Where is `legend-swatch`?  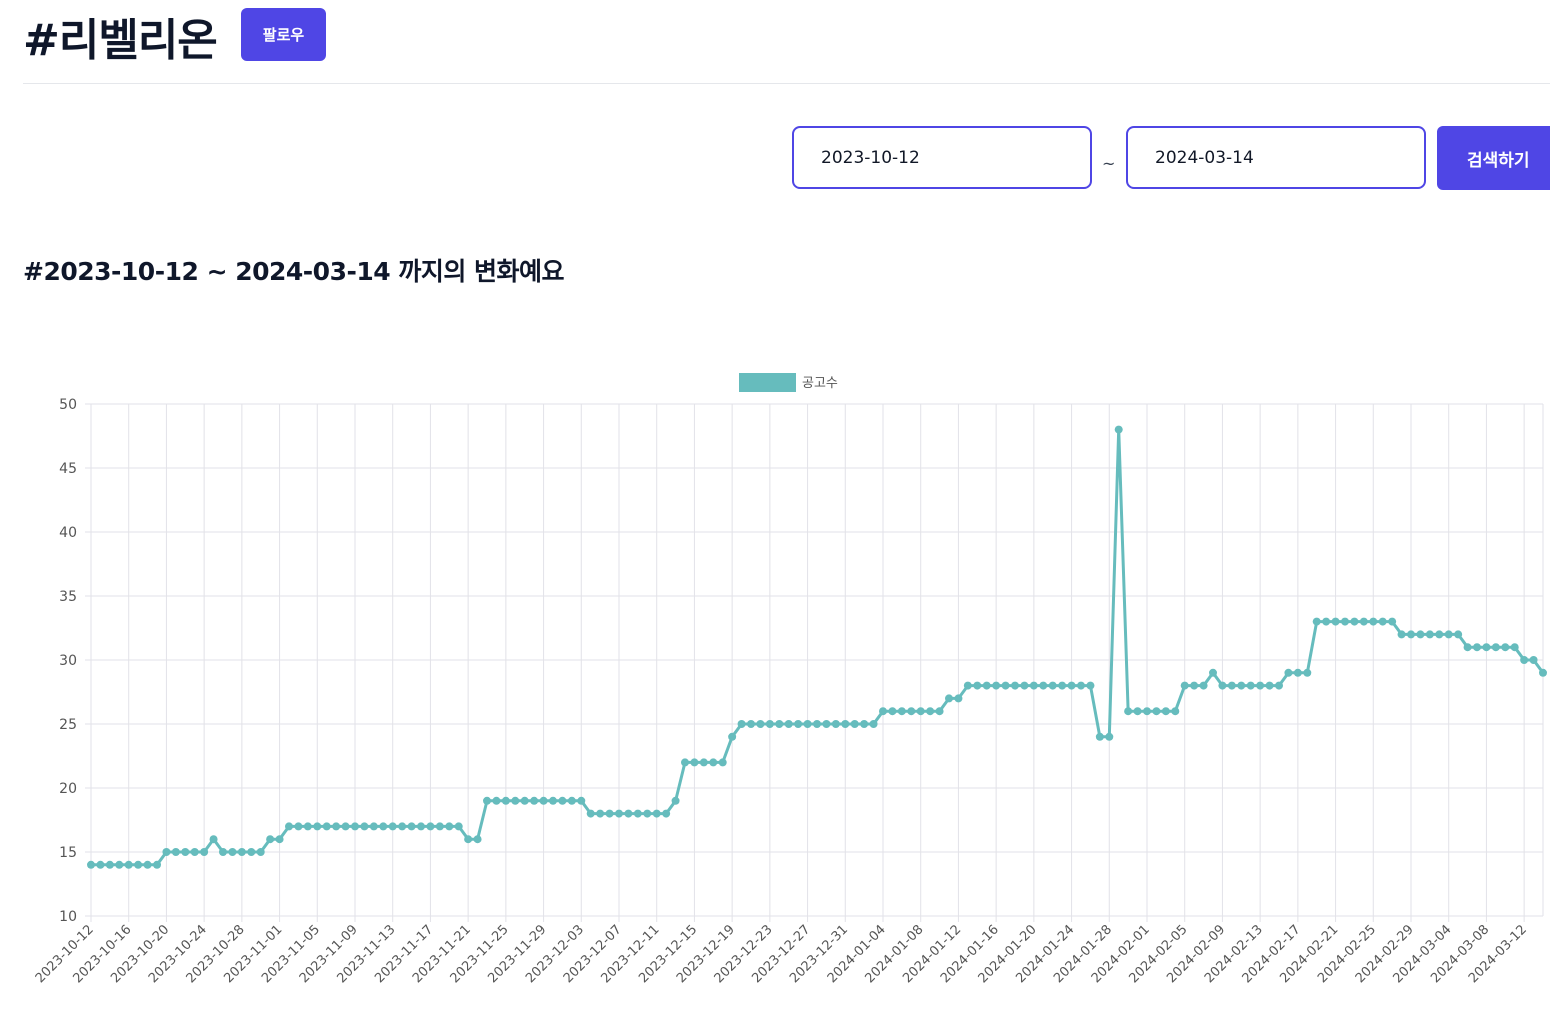 legend-swatch is located at coordinates (767, 382).